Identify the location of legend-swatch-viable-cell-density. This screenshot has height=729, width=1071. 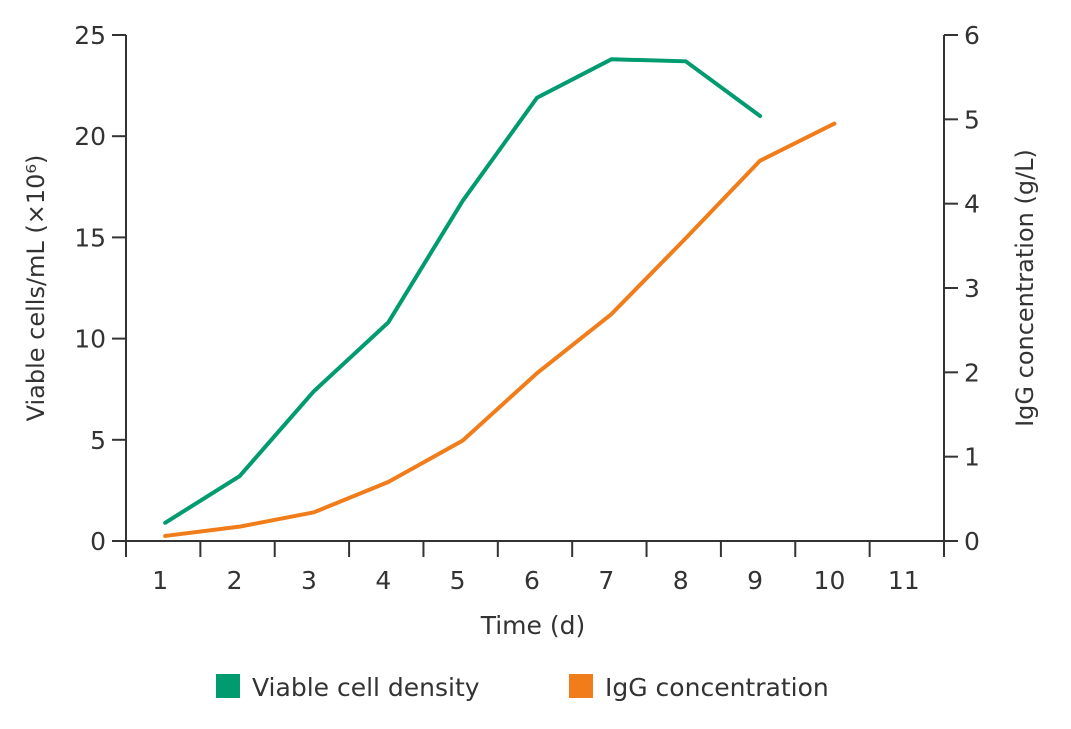
(228, 686).